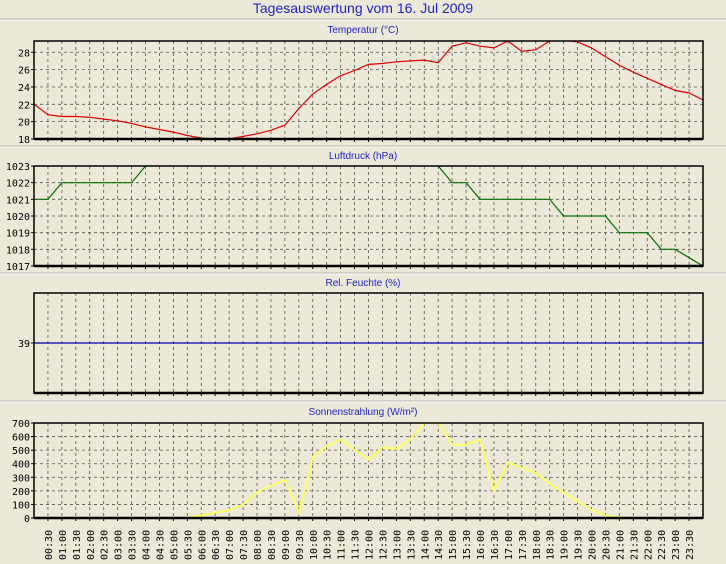 This screenshot has height=564, width=726. Describe the element at coordinates (425, 545) in the screenshot. I see `x-tick-label: 14:00` at that location.